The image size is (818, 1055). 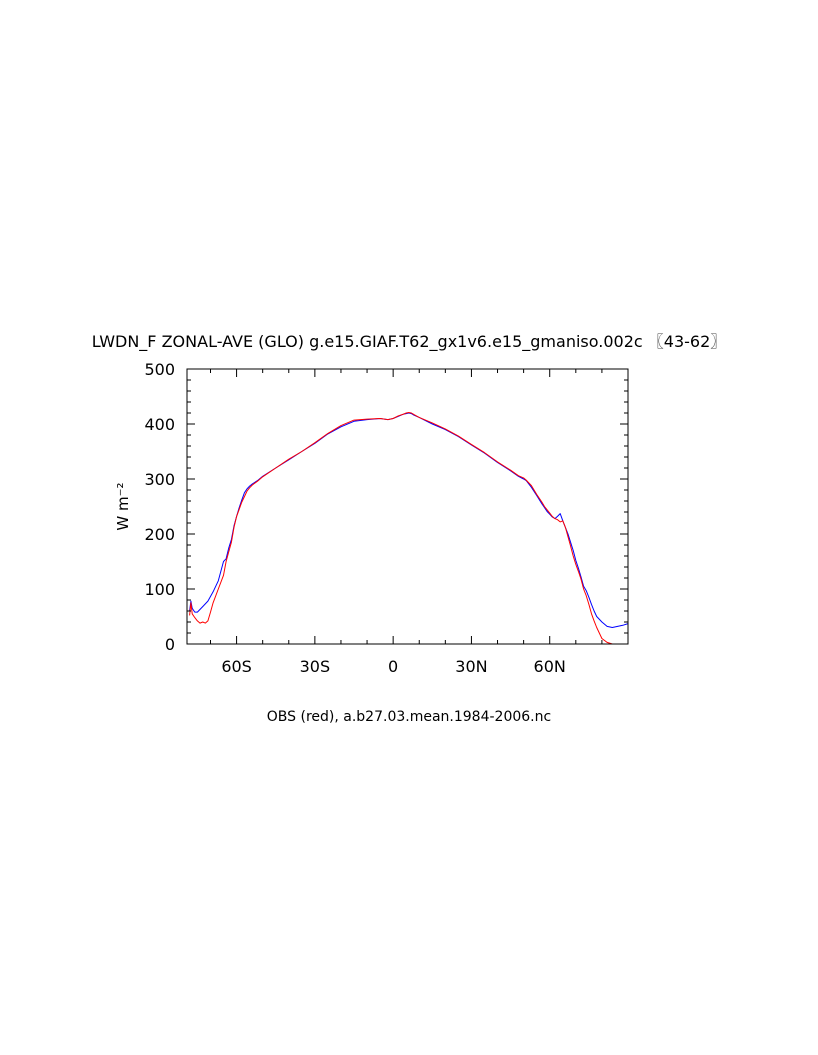 I want to click on x-tick-label: 30S, so click(x=315, y=666).